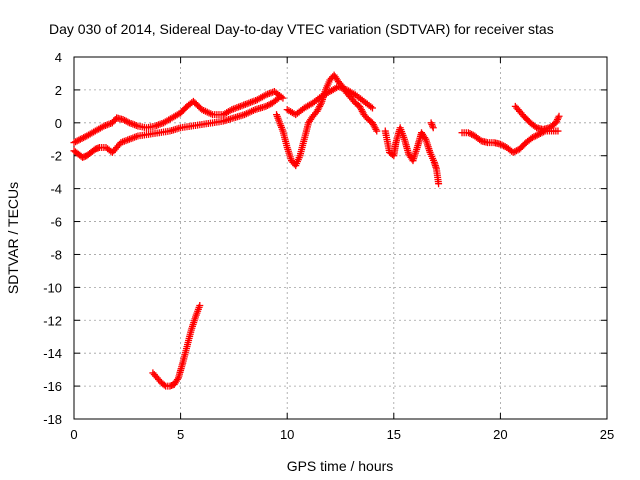 This screenshot has height=480, width=640. What do you see at coordinates (500, 434) in the screenshot?
I see `x-tick-label: 20` at bounding box center [500, 434].